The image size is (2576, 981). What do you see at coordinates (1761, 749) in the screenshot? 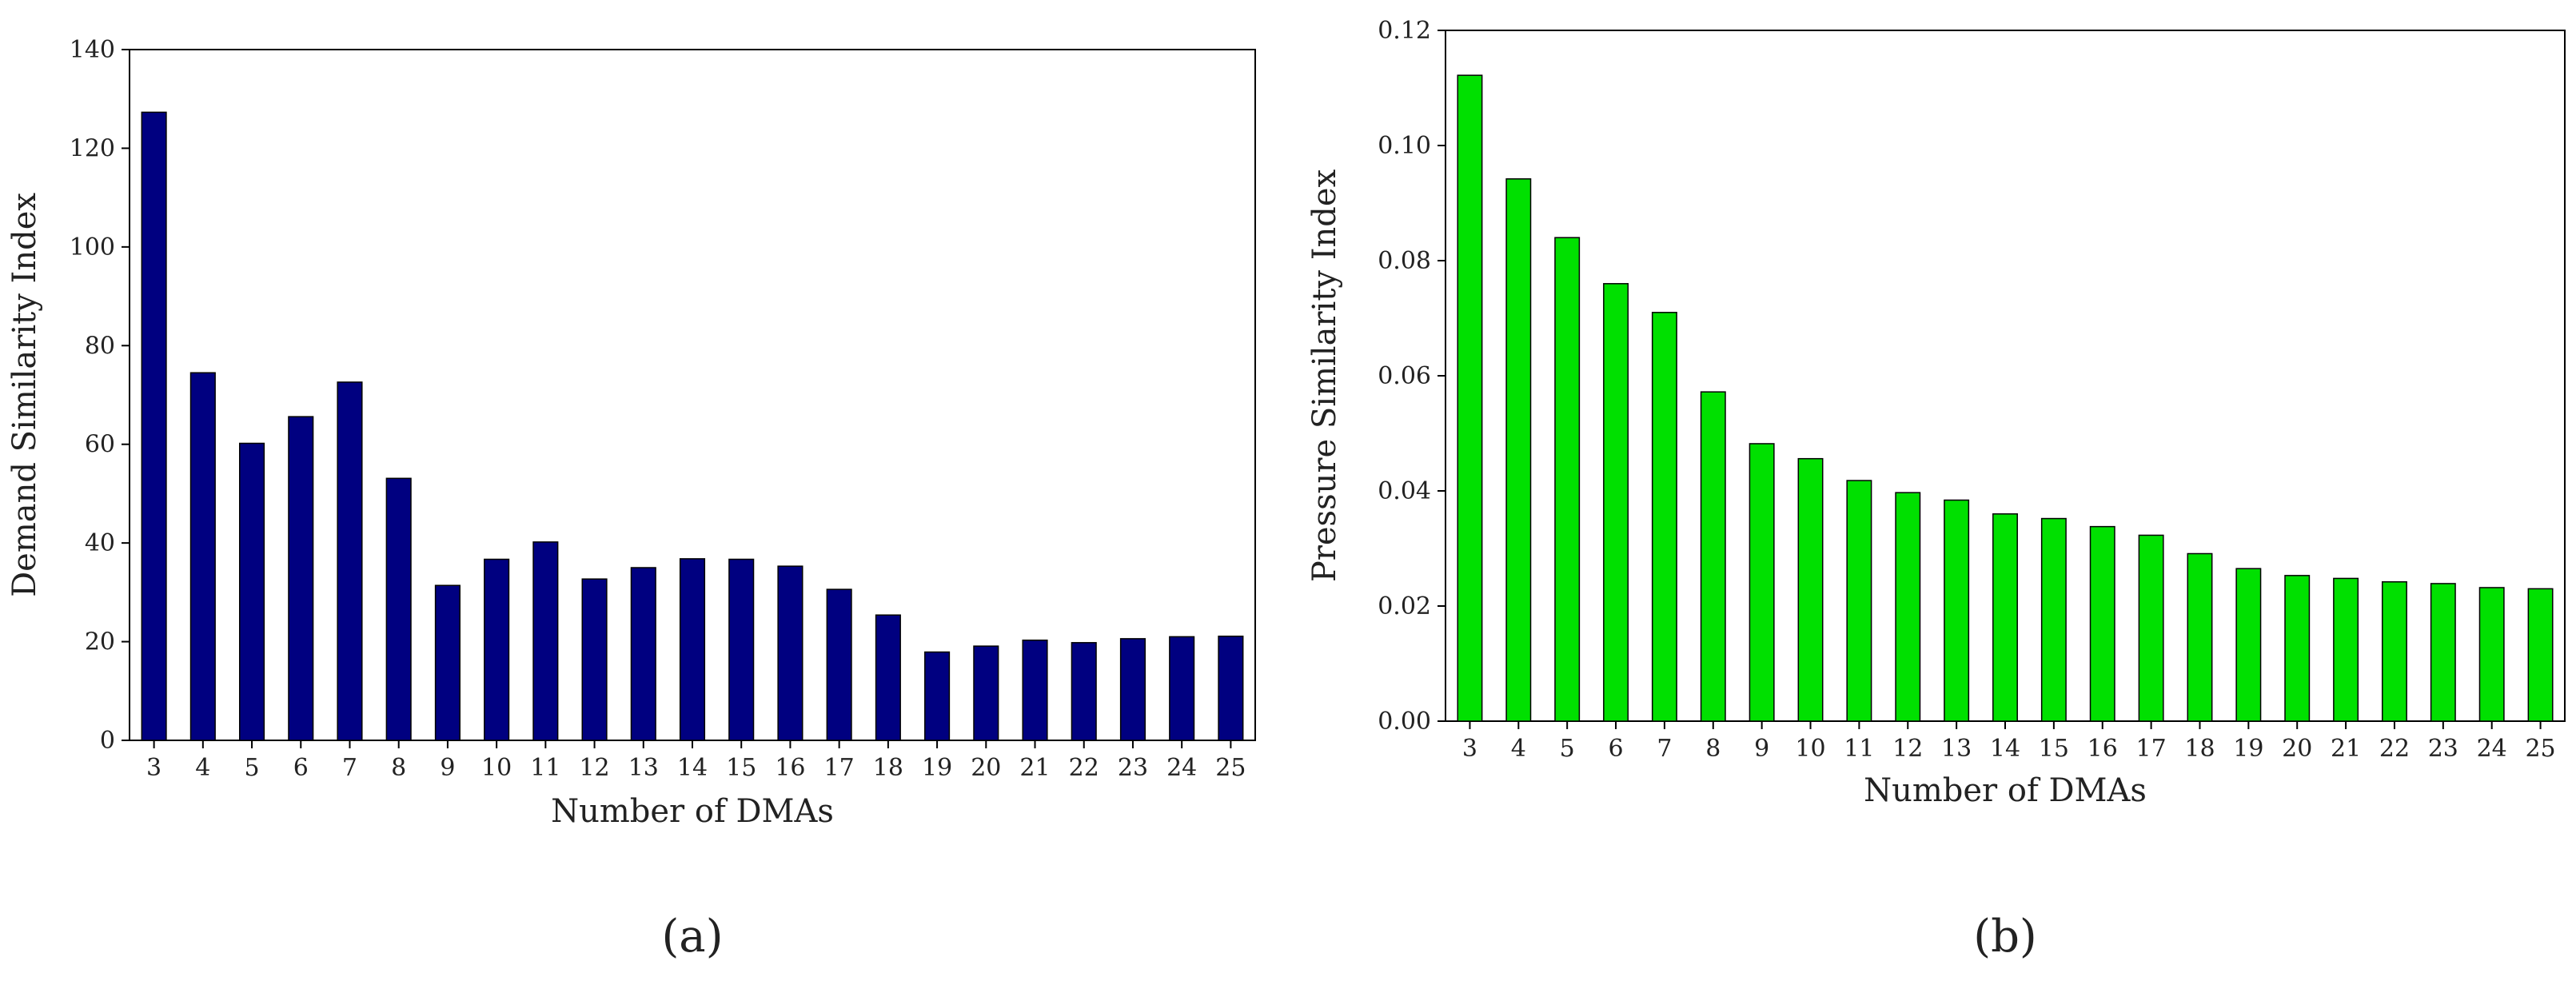
I see `x-tick-label: 9` at bounding box center [1761, 749].